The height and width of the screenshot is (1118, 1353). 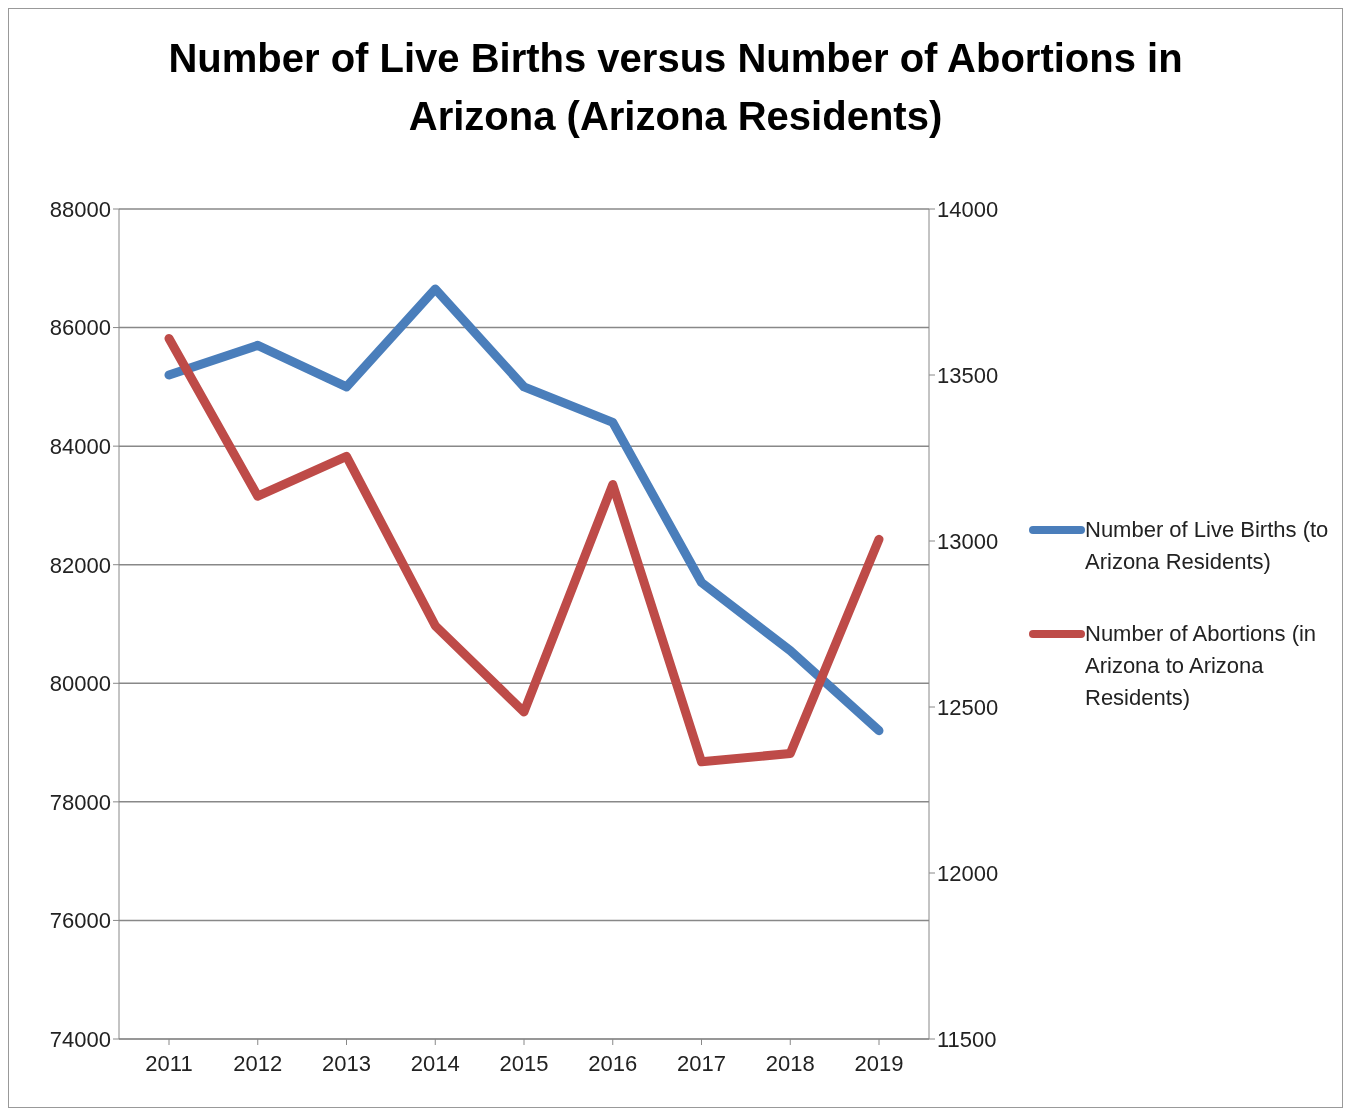 What do you see at coordinates (346, 1063) in the screenshot?
I see `x-tick-label: 2013` at bounding box center [346, 1063].